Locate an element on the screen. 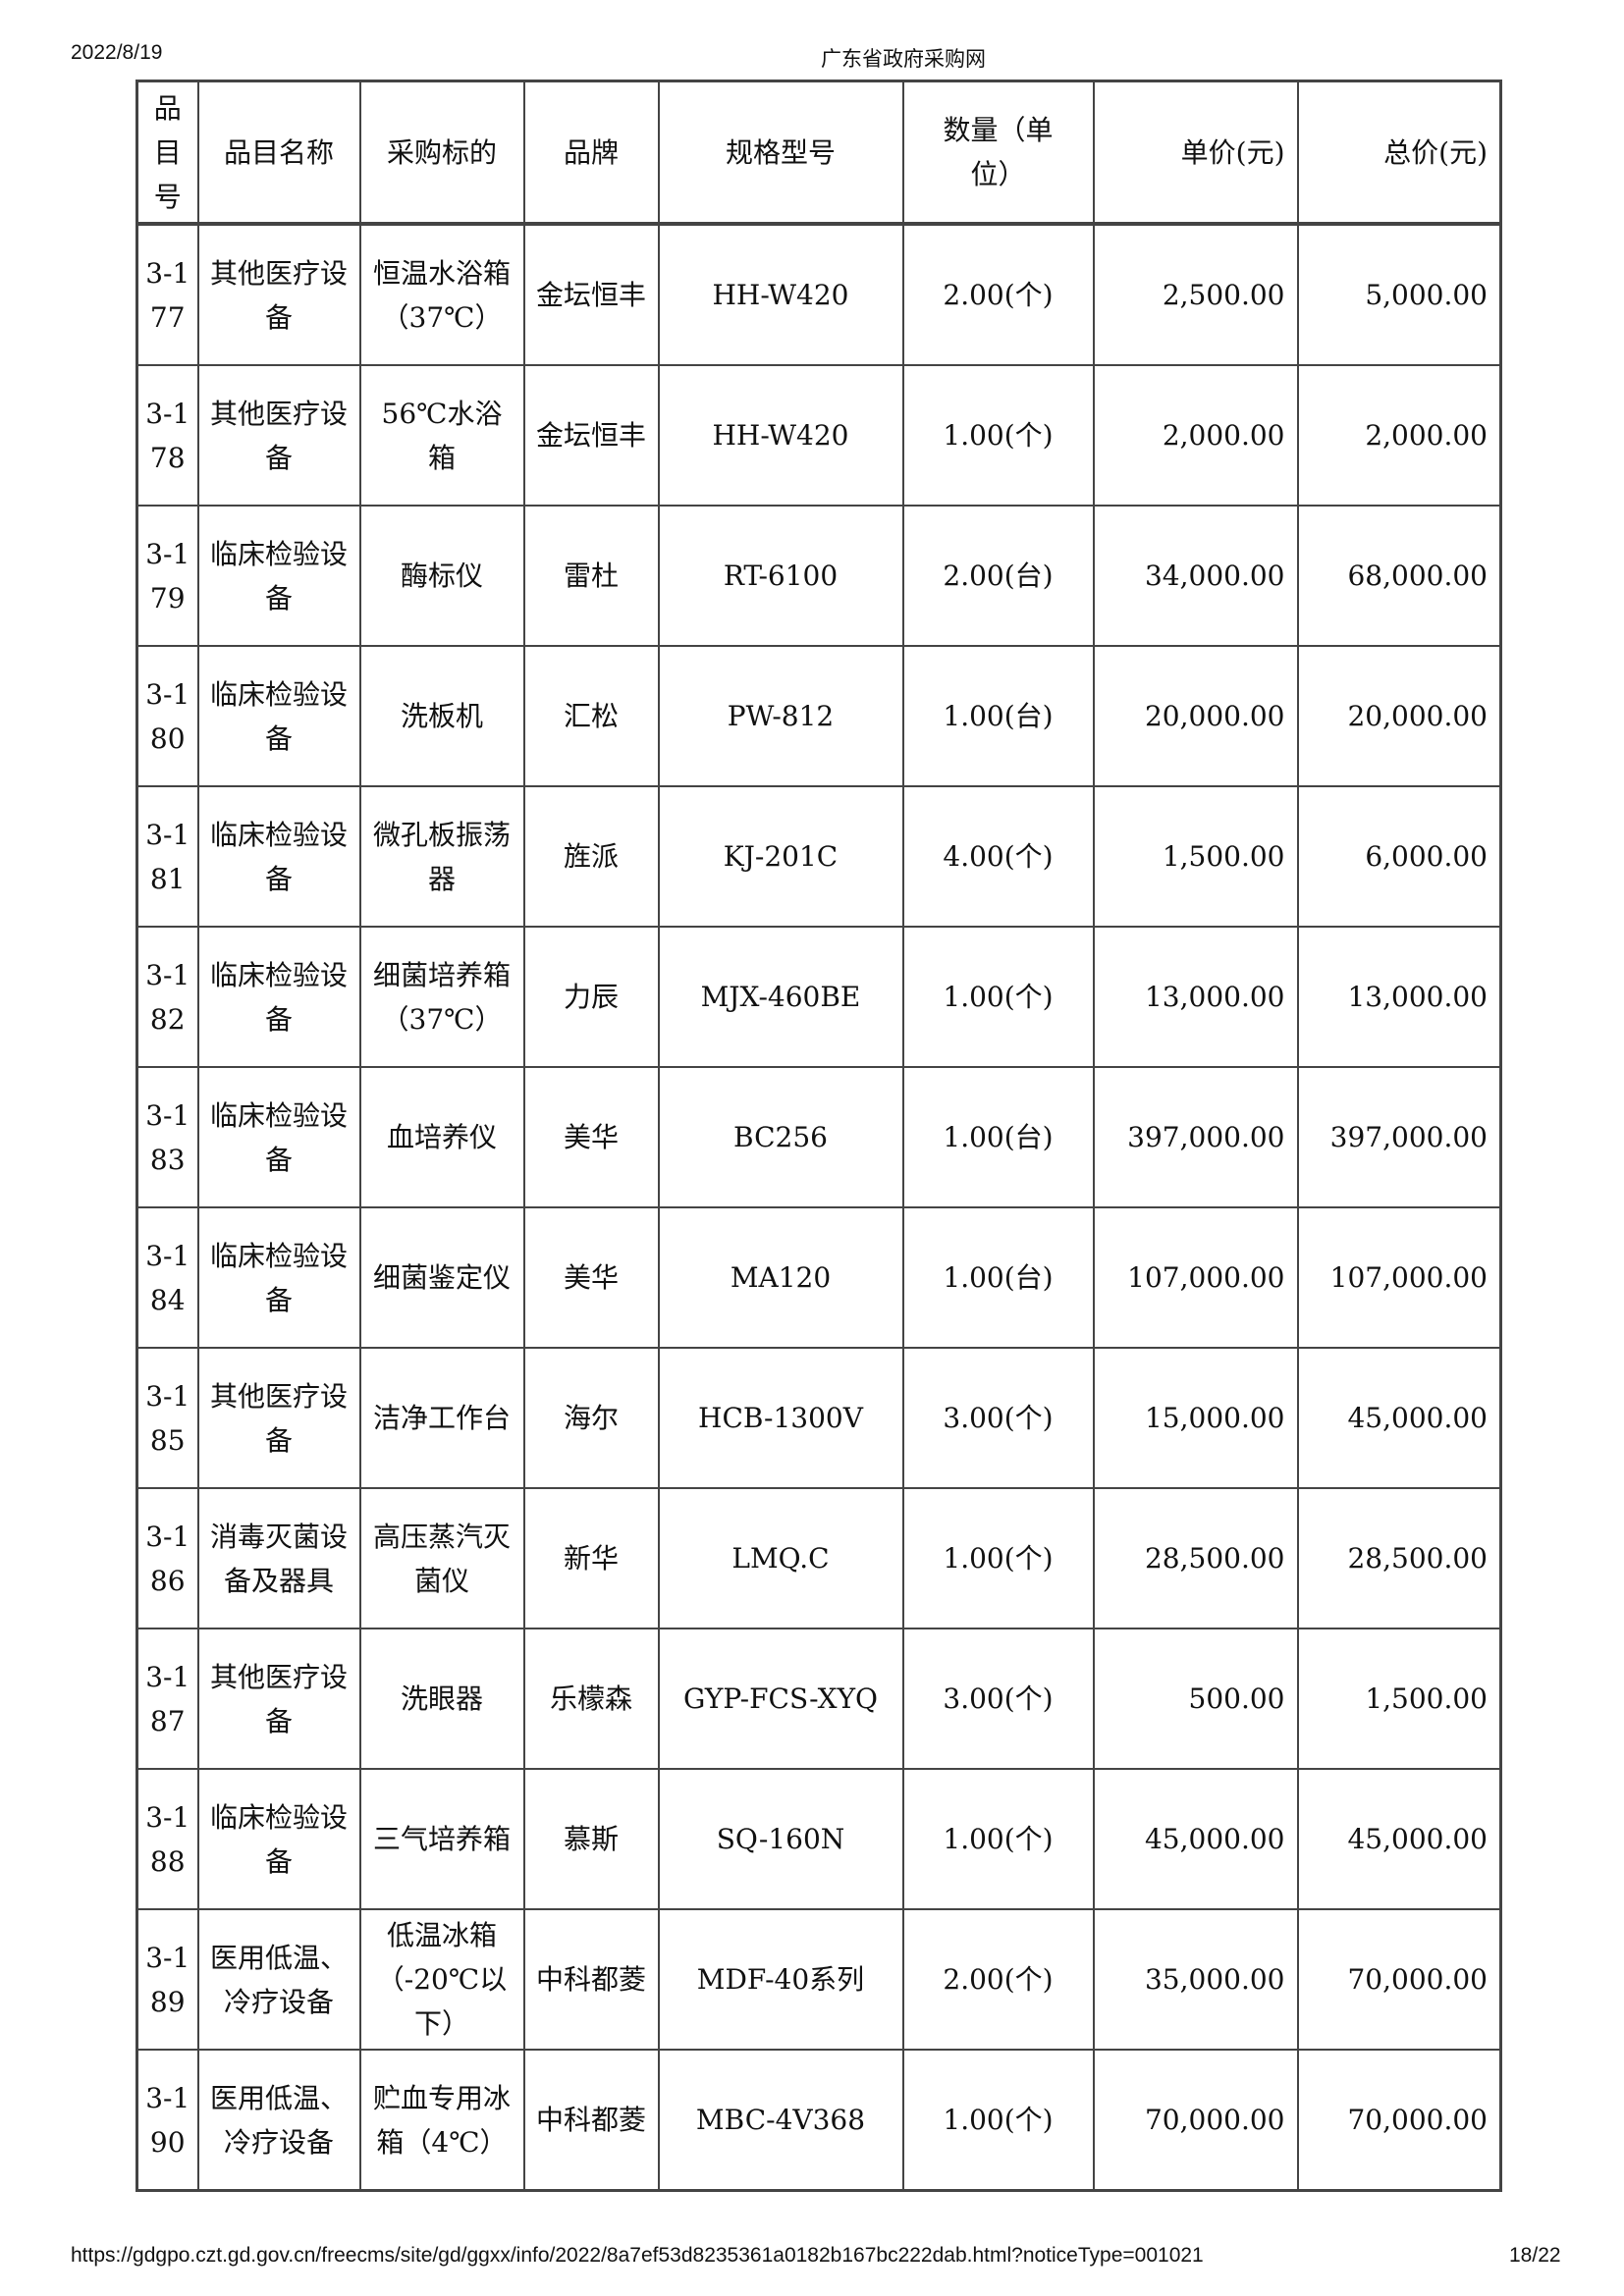  col-header-brand: 品牌 is located at coordinates (591, 153).